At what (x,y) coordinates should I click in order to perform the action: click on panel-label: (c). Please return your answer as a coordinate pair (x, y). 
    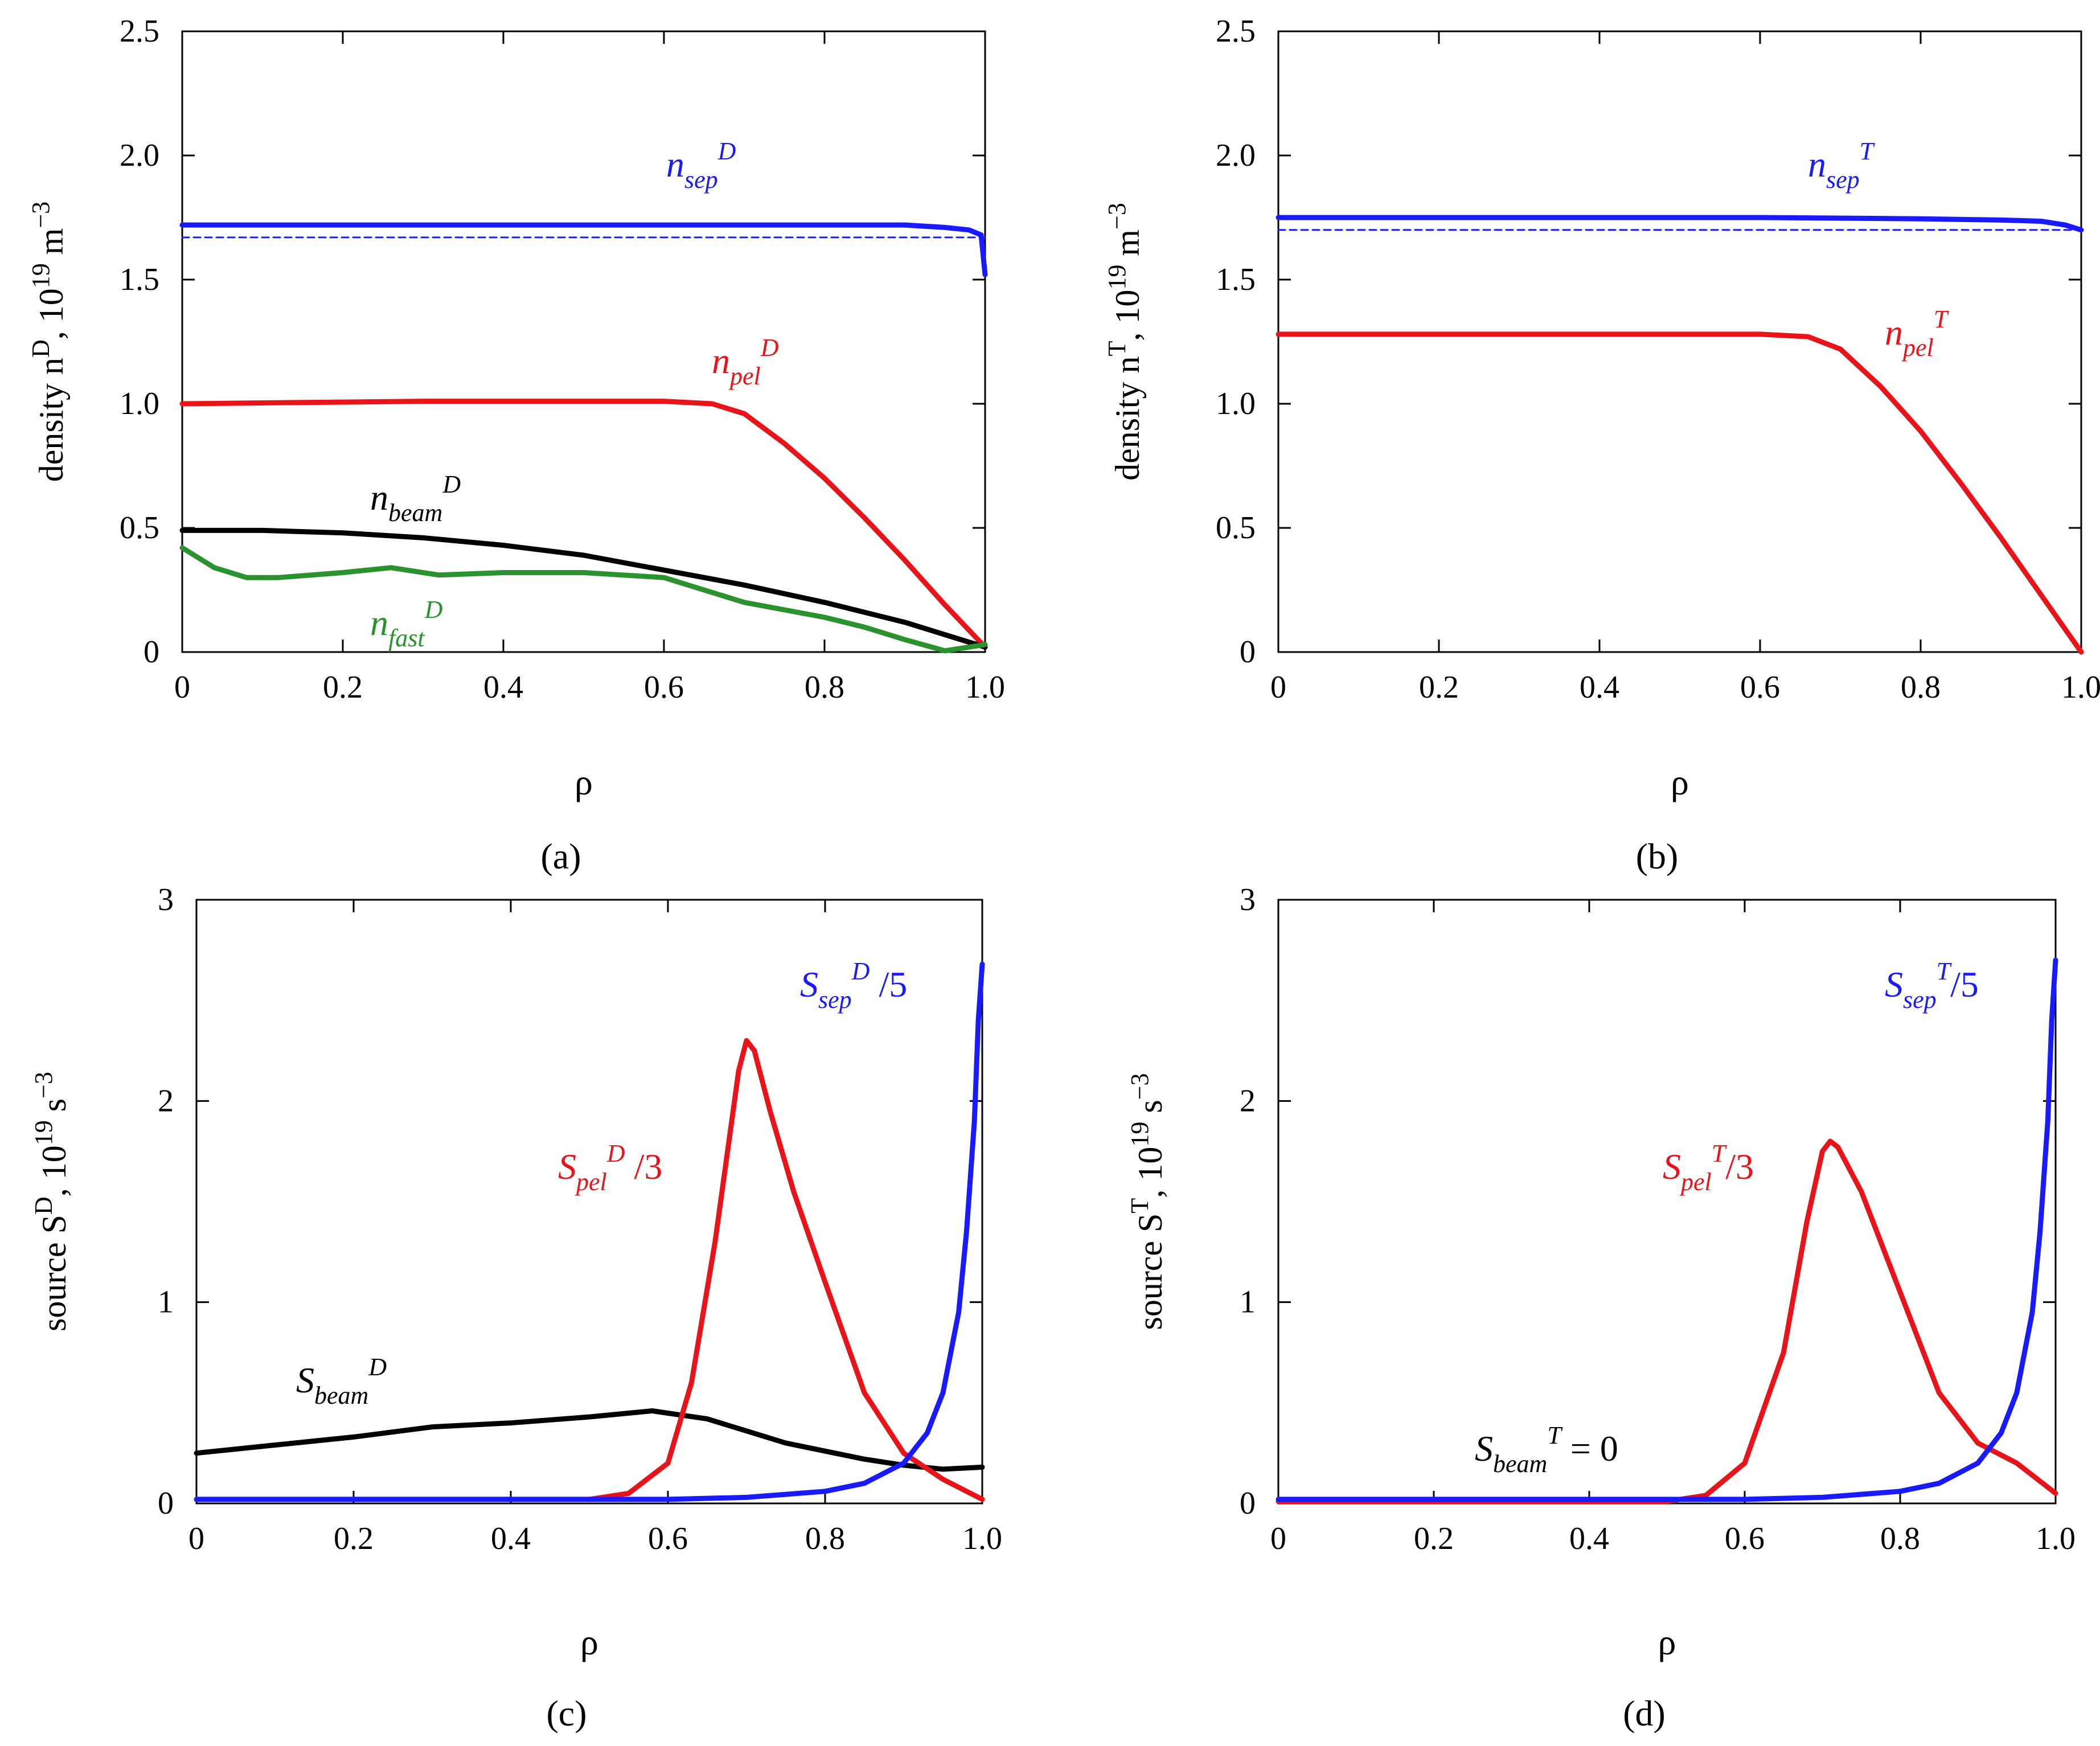
    Looking at the image, I should click on (566, 1713).